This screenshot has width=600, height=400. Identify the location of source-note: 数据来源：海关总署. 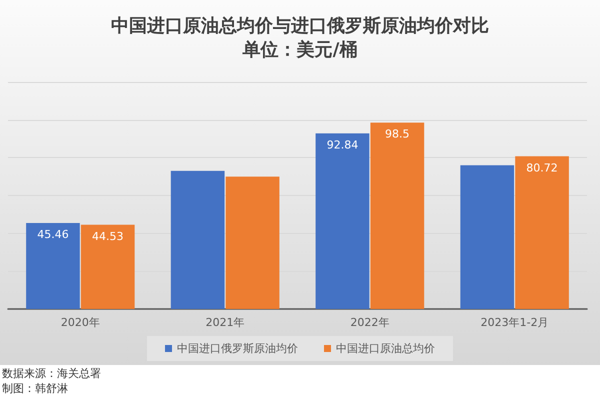
(51, 373).